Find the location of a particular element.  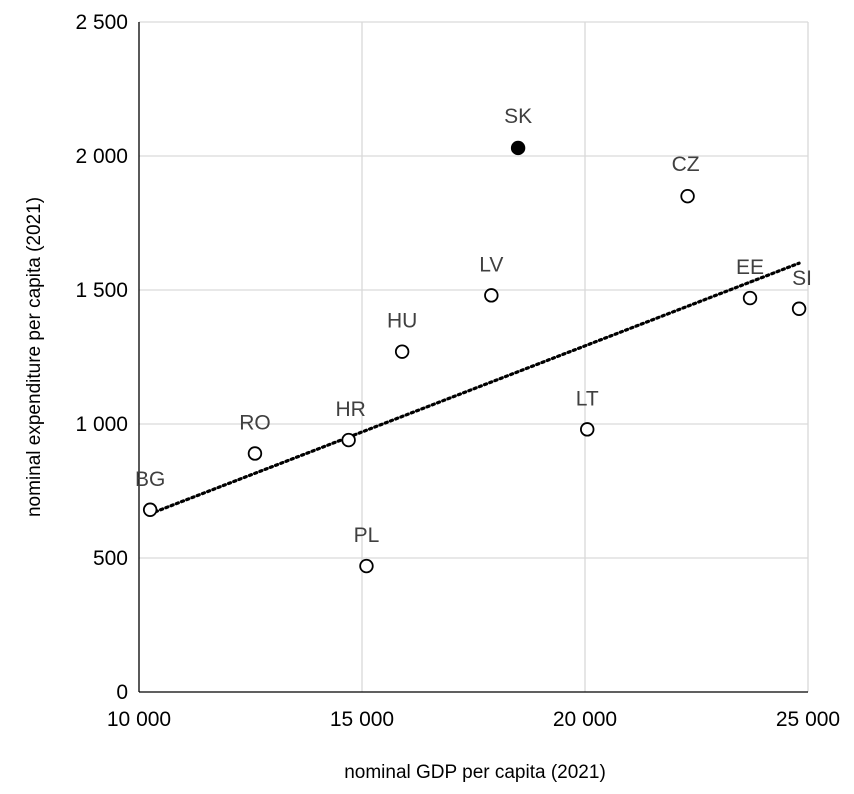

point-label-hr: HR is located at coordinates (350, 409).